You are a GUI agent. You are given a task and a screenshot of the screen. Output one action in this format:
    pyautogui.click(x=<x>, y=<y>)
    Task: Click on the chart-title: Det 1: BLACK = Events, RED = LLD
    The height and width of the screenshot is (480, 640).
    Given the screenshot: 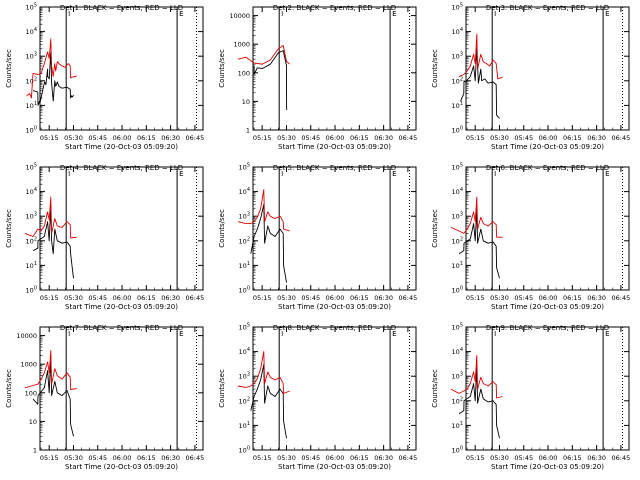 What is the action you would take?
    pyautogui.click(x=121, y=8)
    